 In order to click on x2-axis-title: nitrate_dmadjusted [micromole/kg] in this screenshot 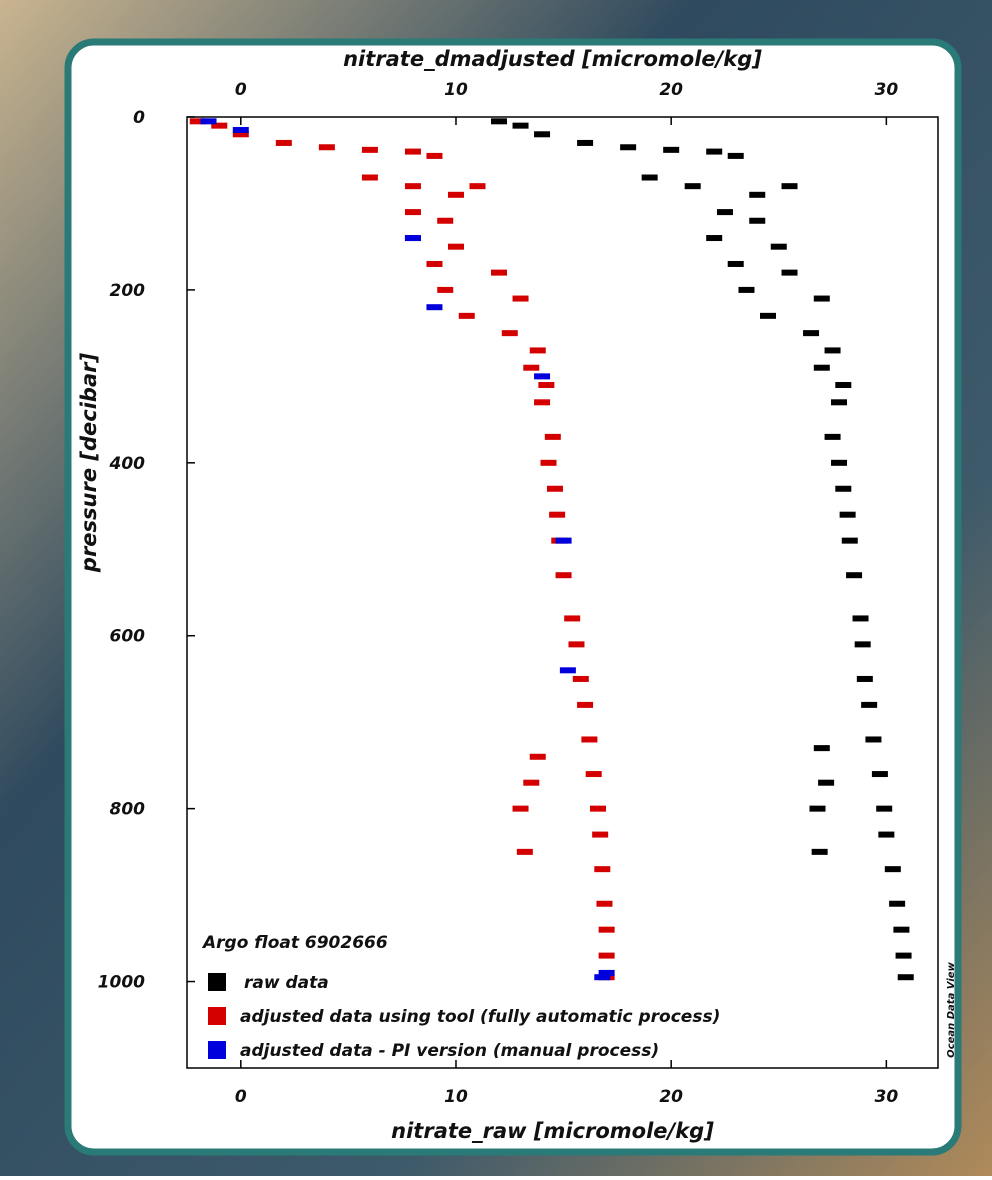, I will do `click(552, 59)`.